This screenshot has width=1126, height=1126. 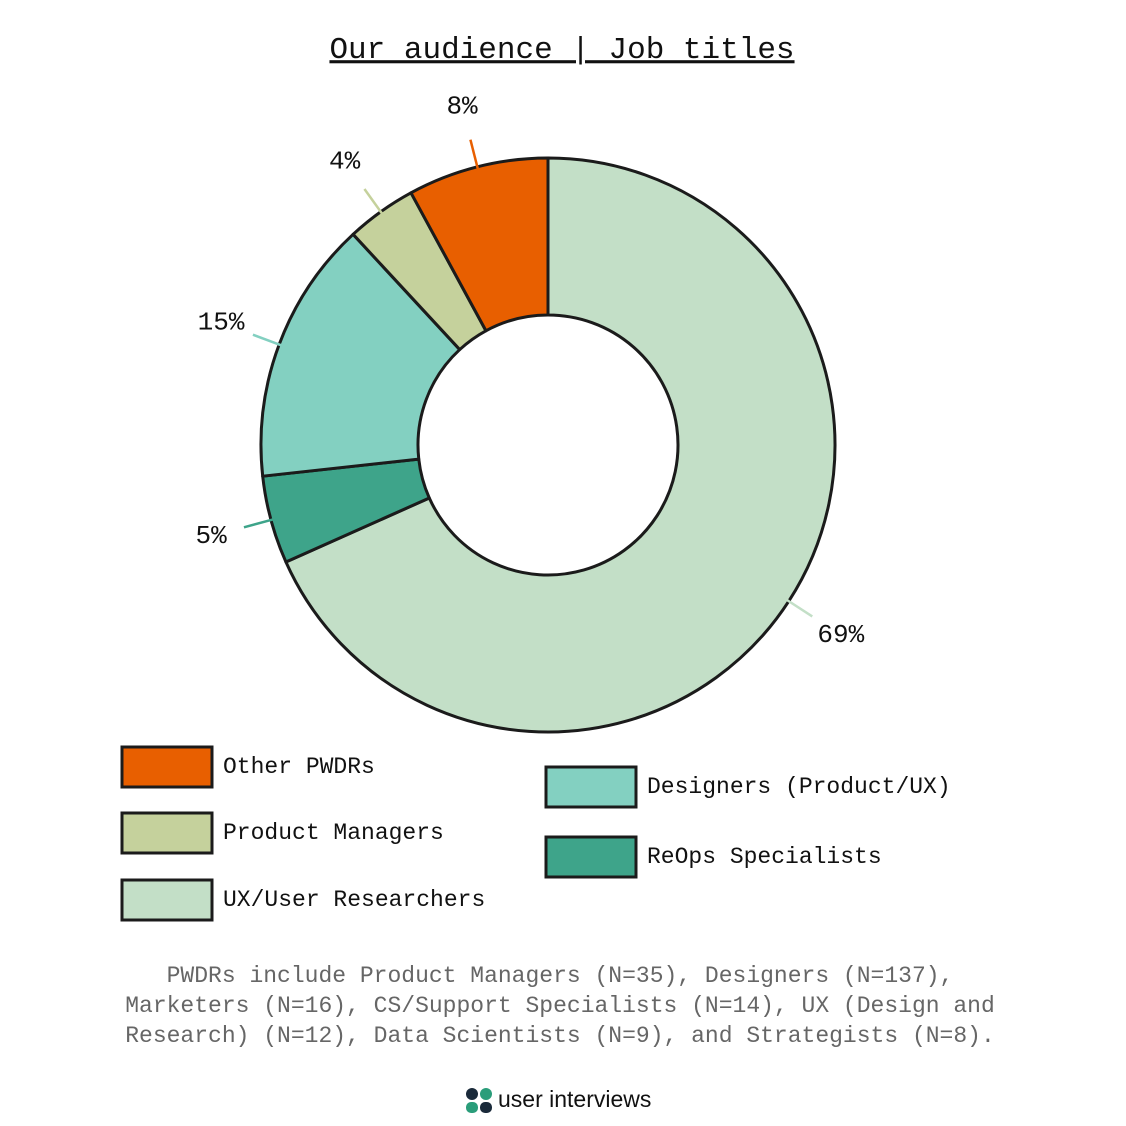 What do you see at coordinates (345, 161) in the screenshot?
I see `data-label: 4%` at bounding box center [345, 161].